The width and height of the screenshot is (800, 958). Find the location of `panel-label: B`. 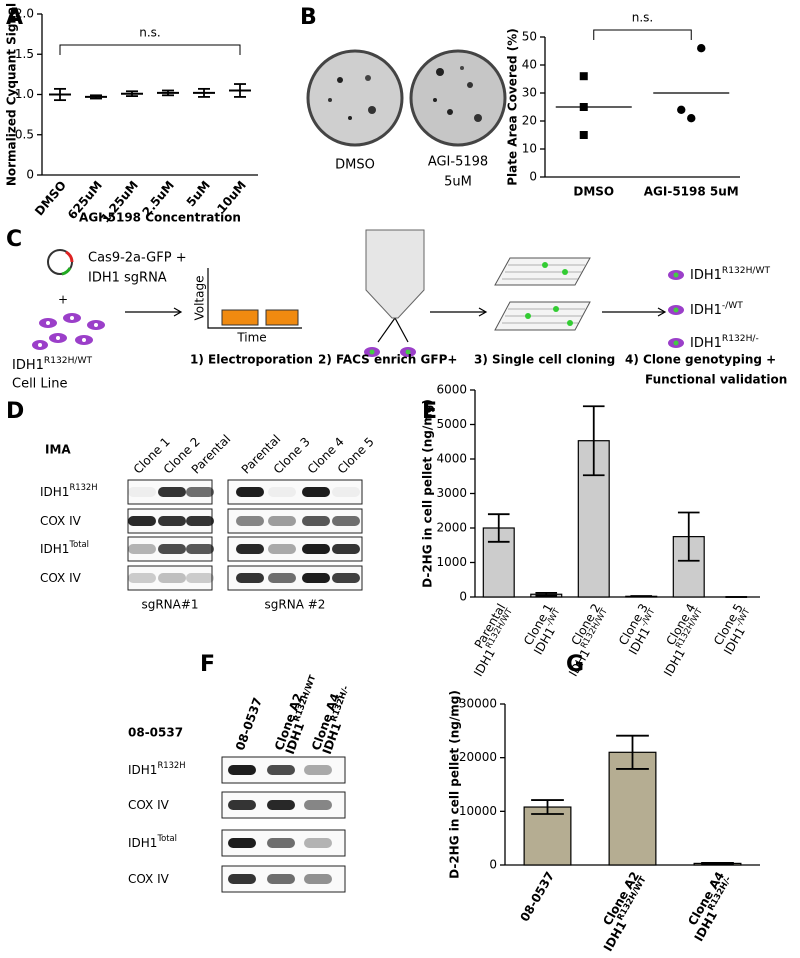

panel-label: B is located at coordinates (308, 17).